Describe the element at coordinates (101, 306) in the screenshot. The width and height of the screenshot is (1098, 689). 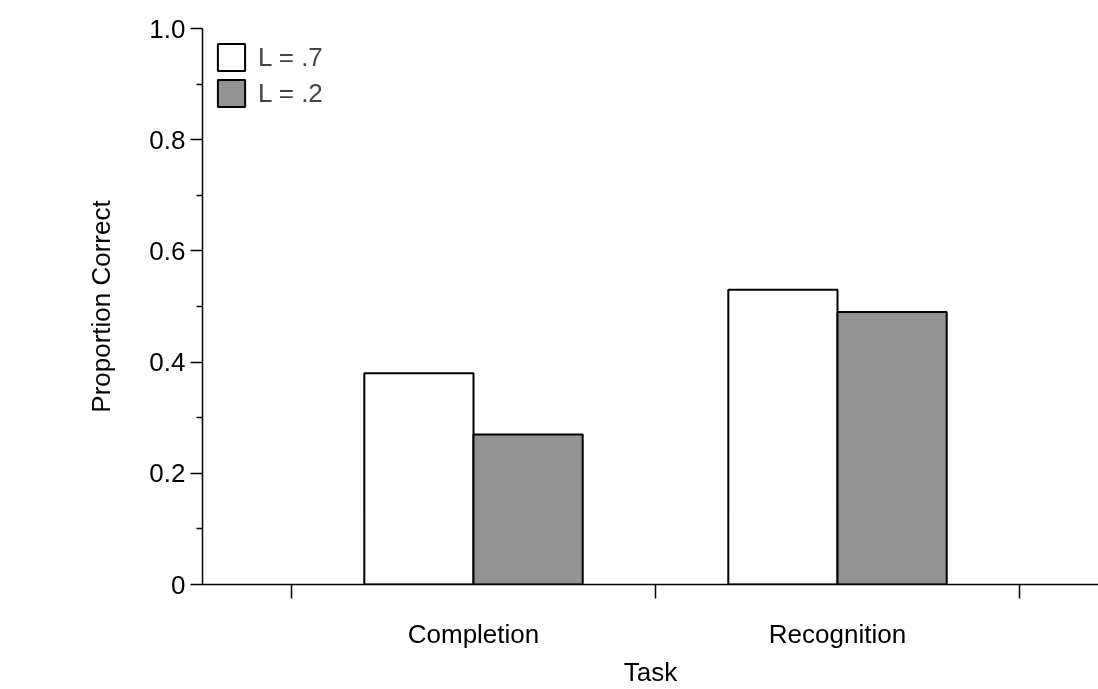
I see `y-axis-title: Proportion Correct` at that location.